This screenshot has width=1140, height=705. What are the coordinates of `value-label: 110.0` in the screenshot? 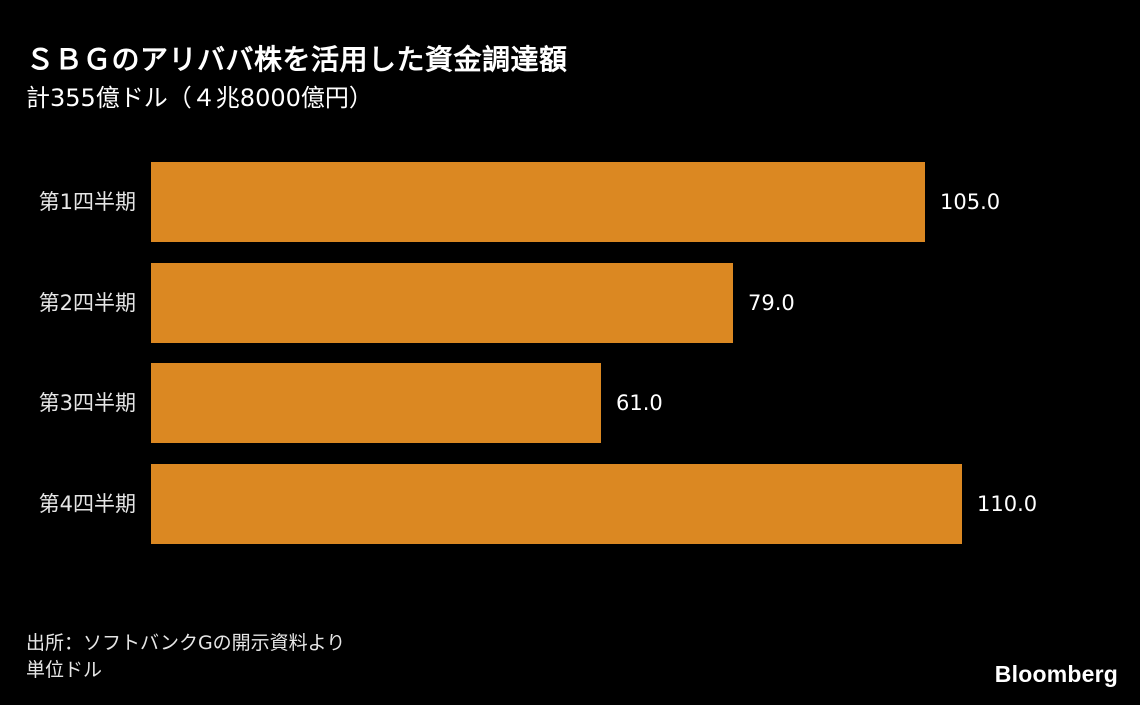 It's located at (1007, 504).